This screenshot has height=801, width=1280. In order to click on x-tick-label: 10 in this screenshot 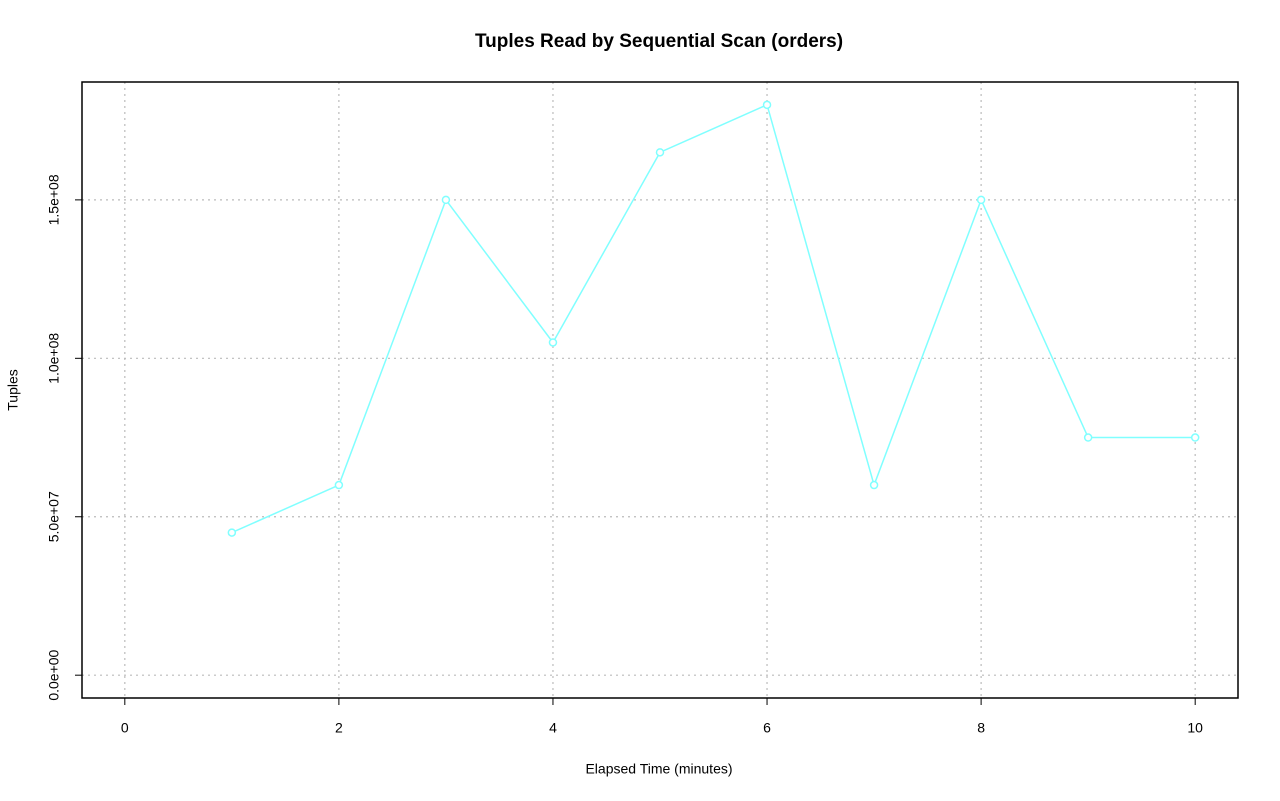, I will do `click(1195, 728)`.